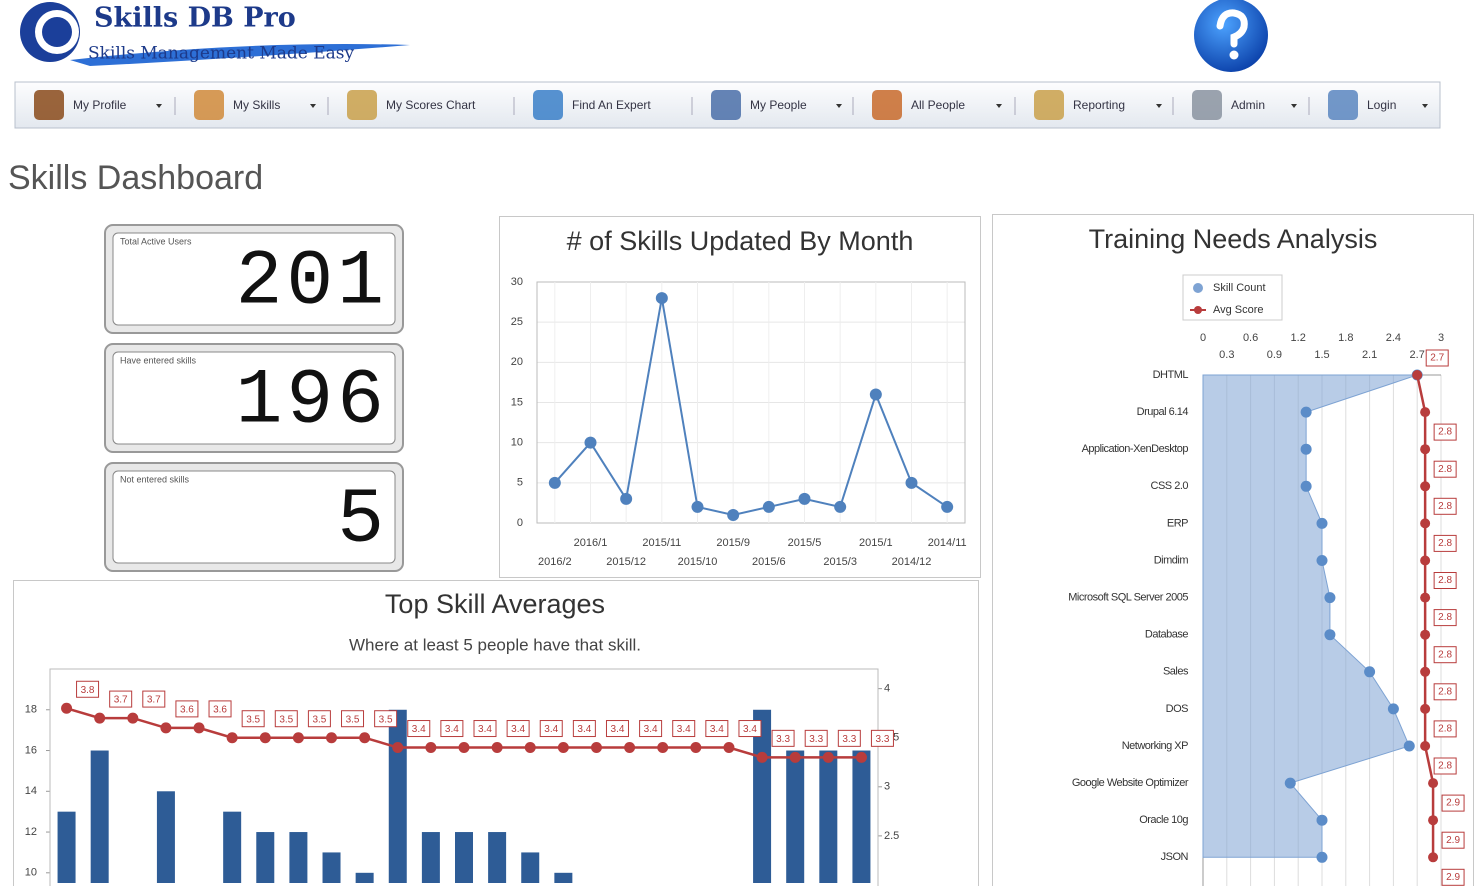  Describe the element at coordinates (517, 402) in the screenshot. I see `y-tick-label: 15` at that location.